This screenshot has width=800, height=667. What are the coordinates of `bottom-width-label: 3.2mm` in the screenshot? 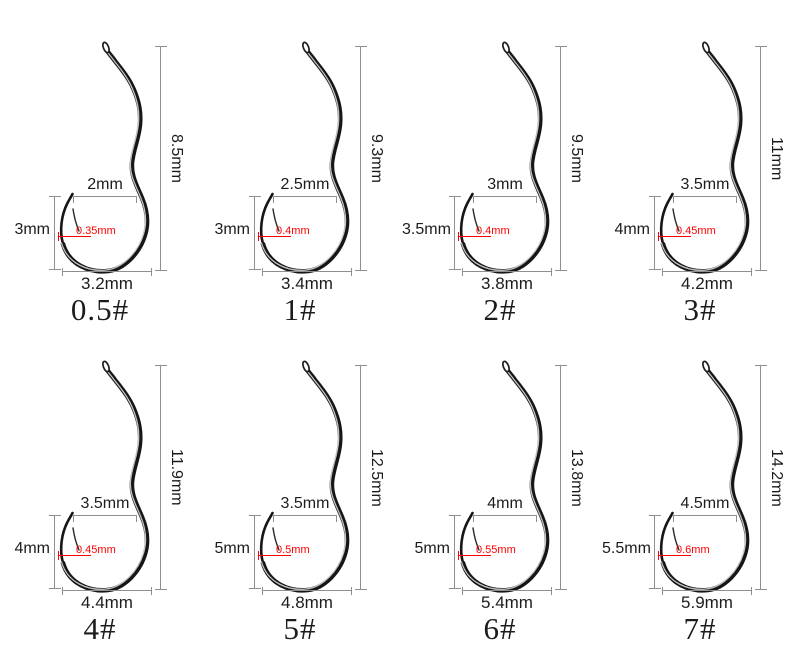 It's located at (107, 283).